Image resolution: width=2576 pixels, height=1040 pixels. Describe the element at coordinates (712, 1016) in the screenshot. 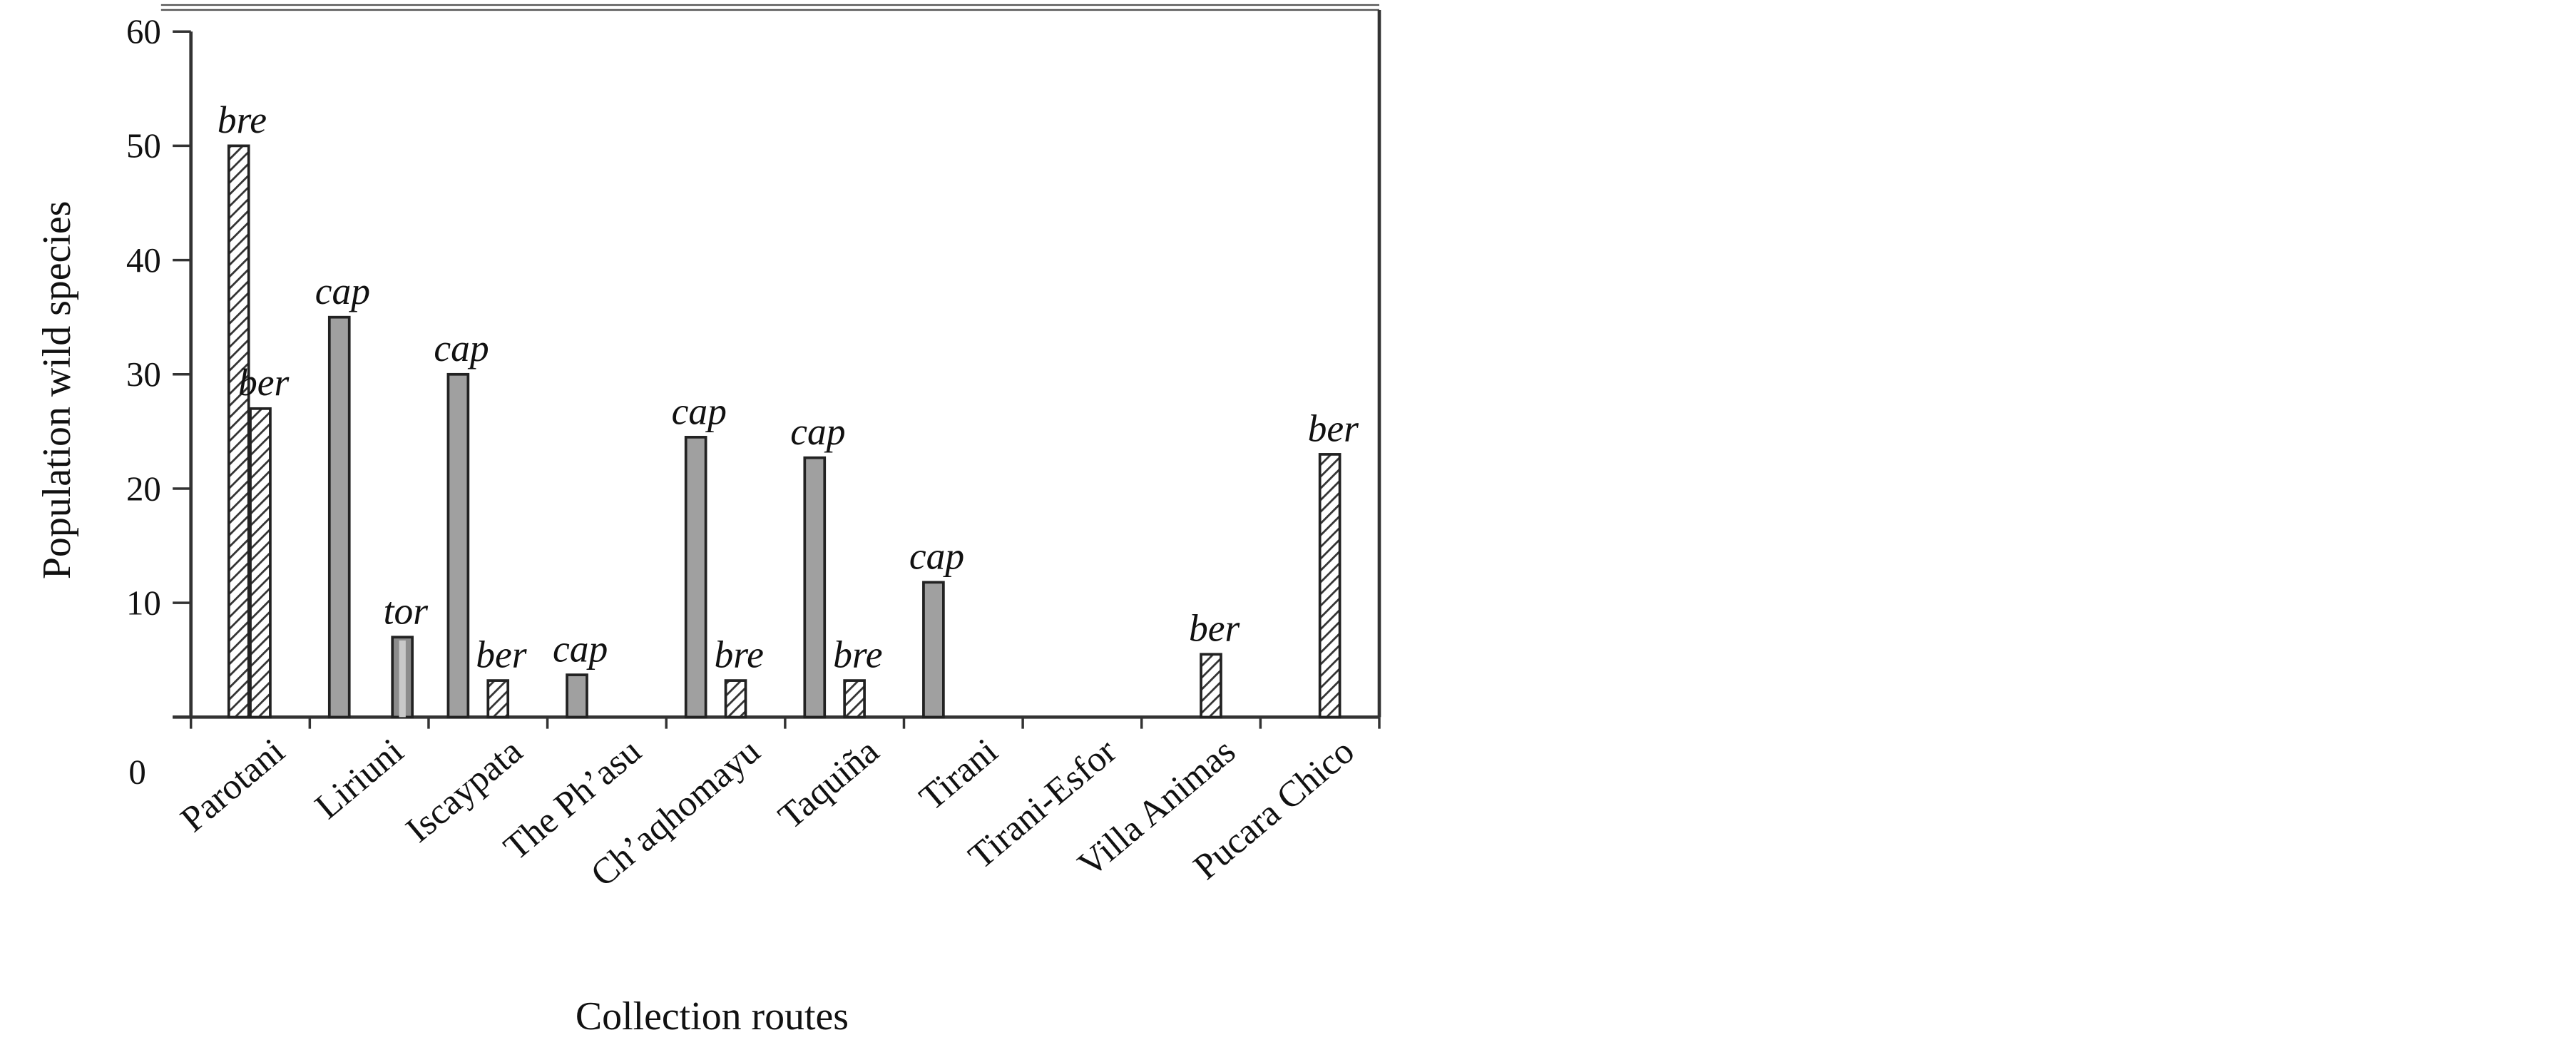

I see `x-axis-title: Collection routes` at that location.